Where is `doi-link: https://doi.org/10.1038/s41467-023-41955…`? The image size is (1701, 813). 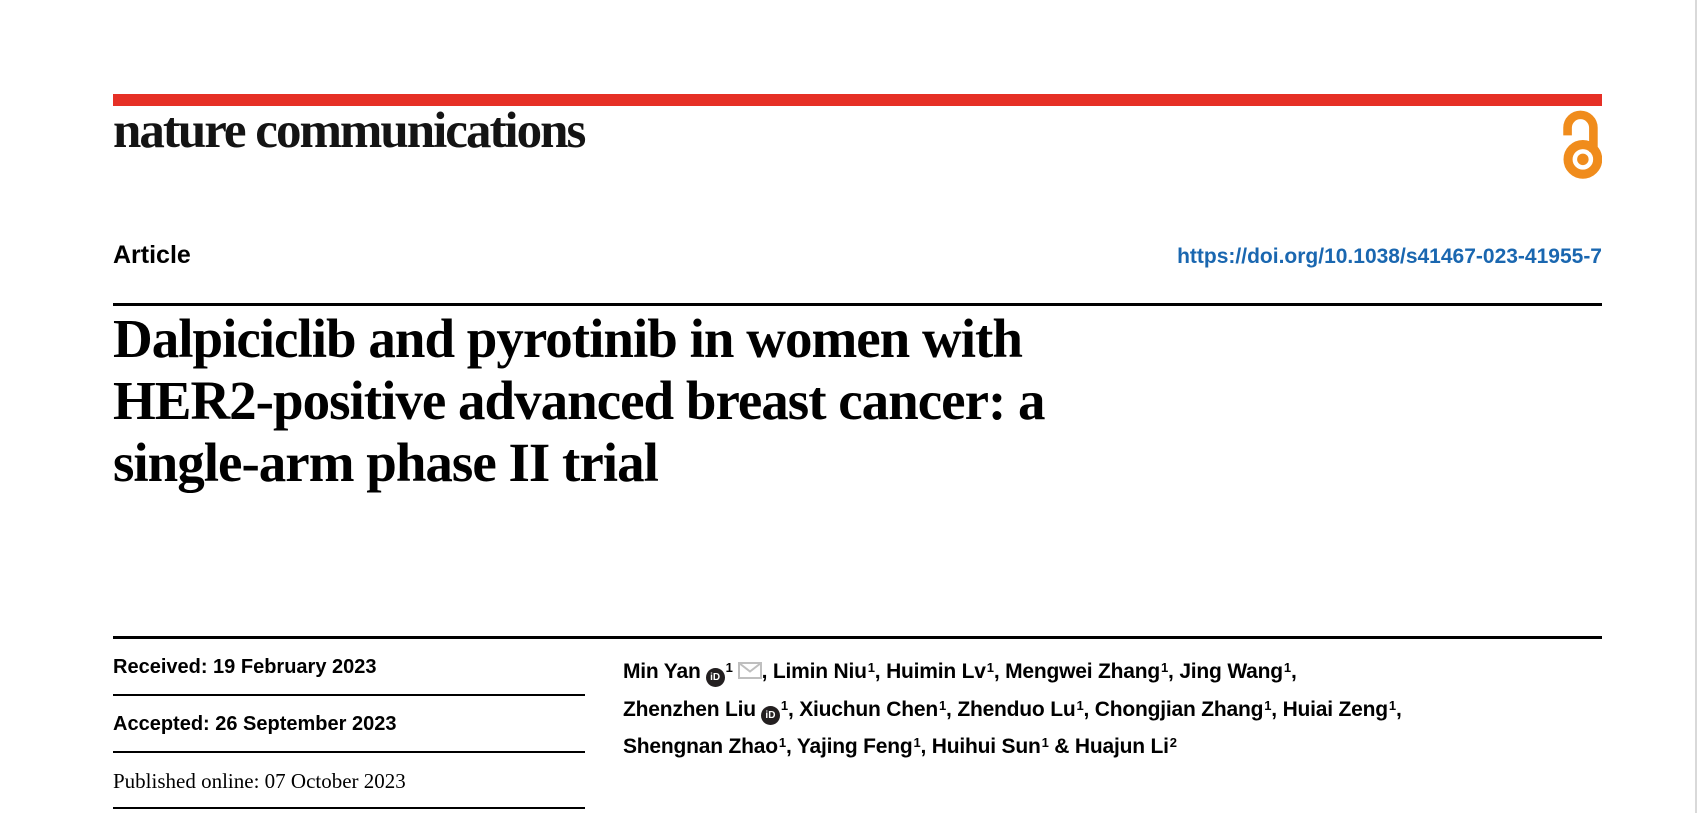
doi-link: https://doi.org/10.1038/s41467-023-41955… is located at coordinates (1389, 256).